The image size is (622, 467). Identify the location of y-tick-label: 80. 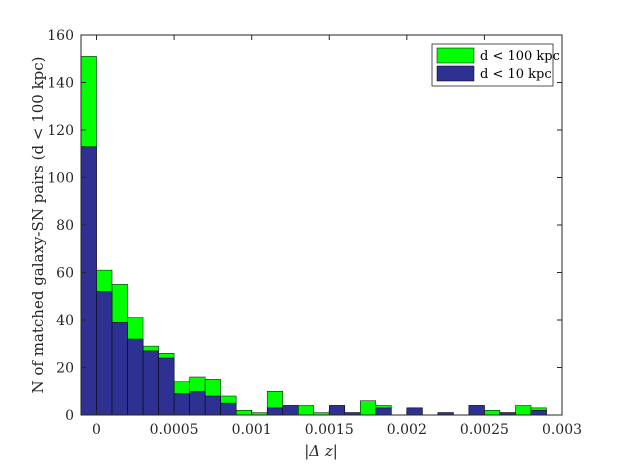
(65, 226).